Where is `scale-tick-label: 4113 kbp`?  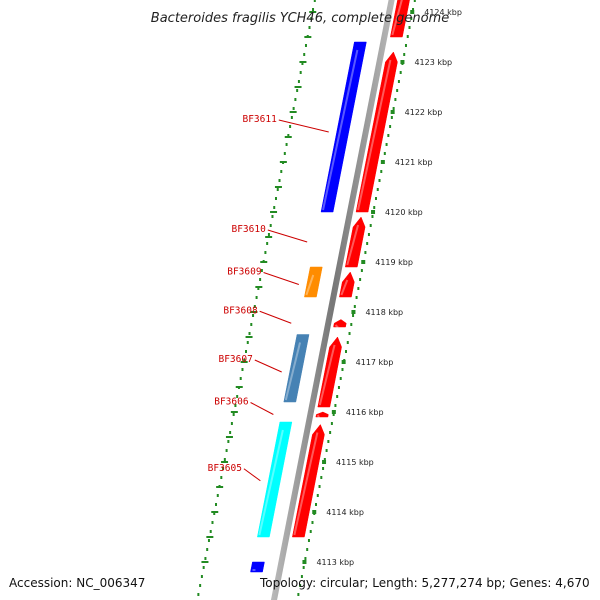 scale-tick-label: 4113 kbp is located at coordinates (335, 562).